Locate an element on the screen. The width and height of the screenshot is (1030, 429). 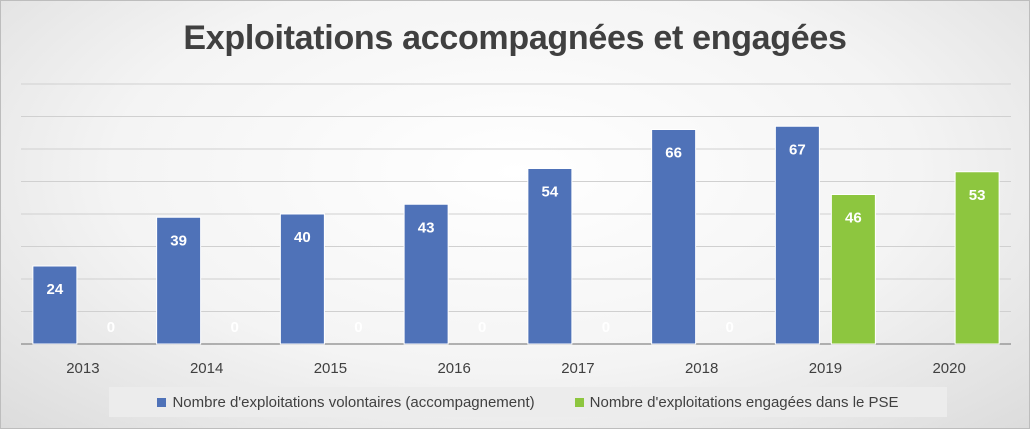
x-tick-label-2019: 2019 is located at coordinates (825, 368).